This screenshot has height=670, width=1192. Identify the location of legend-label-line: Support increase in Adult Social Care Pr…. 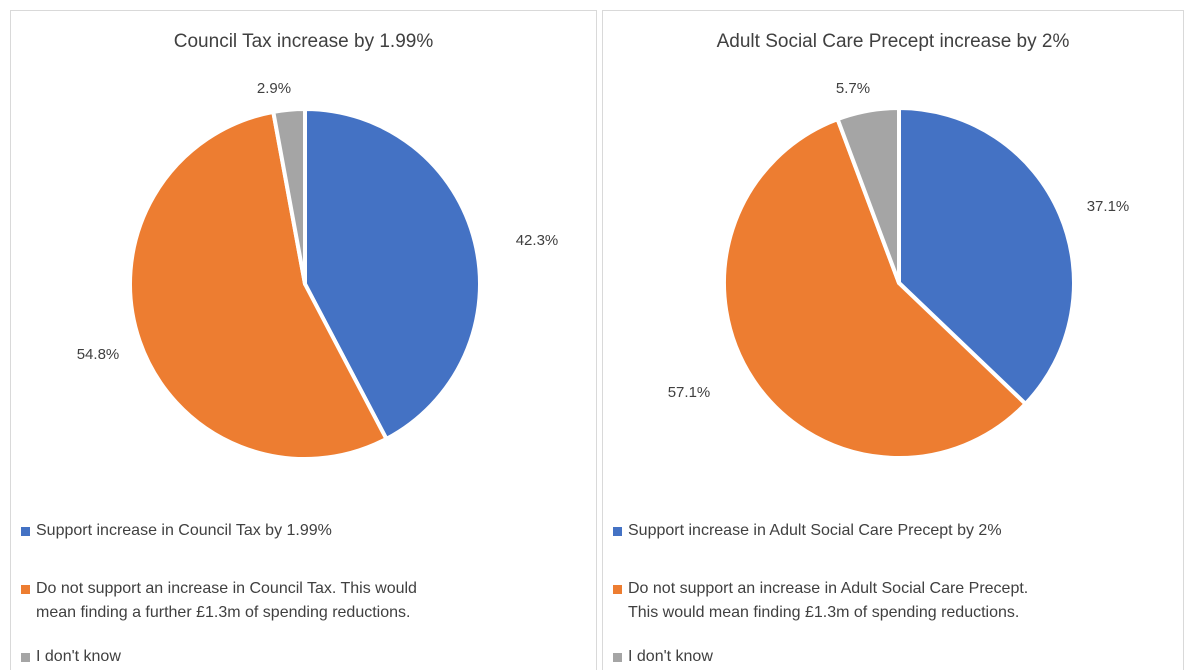
(815, 530).